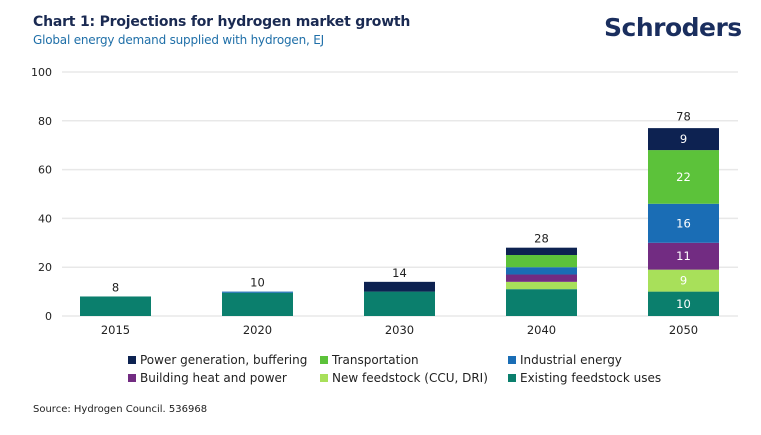 The width and height of the screenshot is (761, 435). What do you see at coordinates (257, 283) in the screenshot?
I see `bar-total-label: 10` at bounding box center [257, 283].